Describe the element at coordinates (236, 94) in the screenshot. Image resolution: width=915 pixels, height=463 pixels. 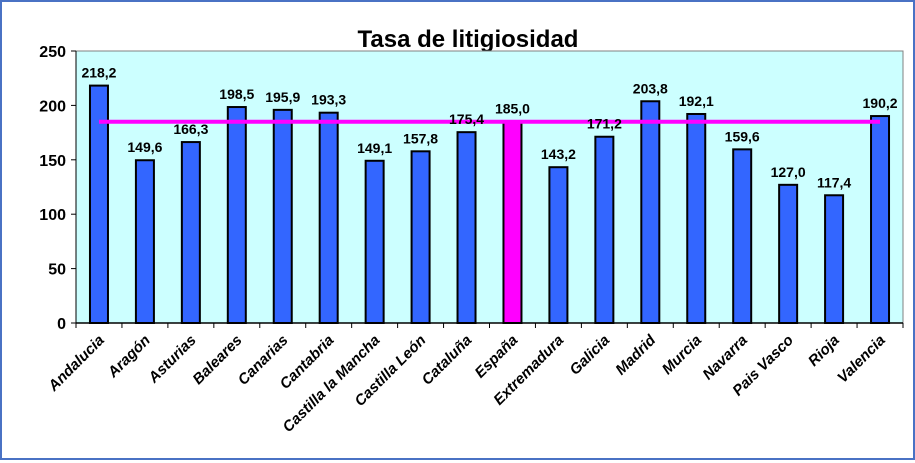
I see `data-label: 198,5` at that location.